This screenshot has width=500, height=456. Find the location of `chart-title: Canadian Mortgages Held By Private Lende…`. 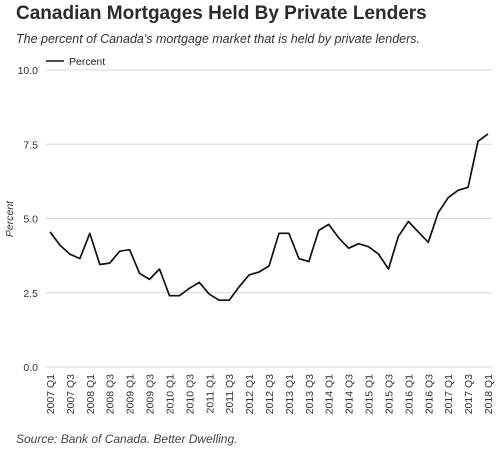

chart-title: Canadian Mortgages Held By Private Lende… is located at coordinates (221, 13).